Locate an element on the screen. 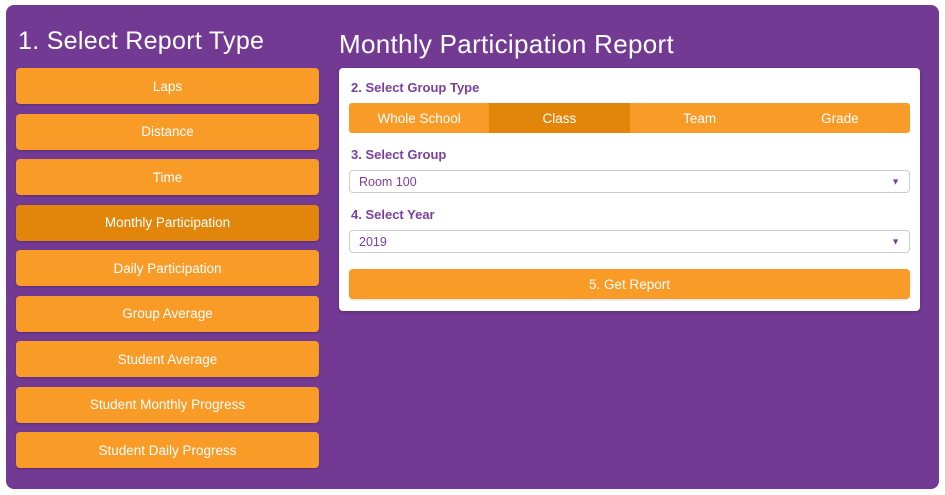  group-type-label: 2. Select Group Type is located at coordinates (415, 87).